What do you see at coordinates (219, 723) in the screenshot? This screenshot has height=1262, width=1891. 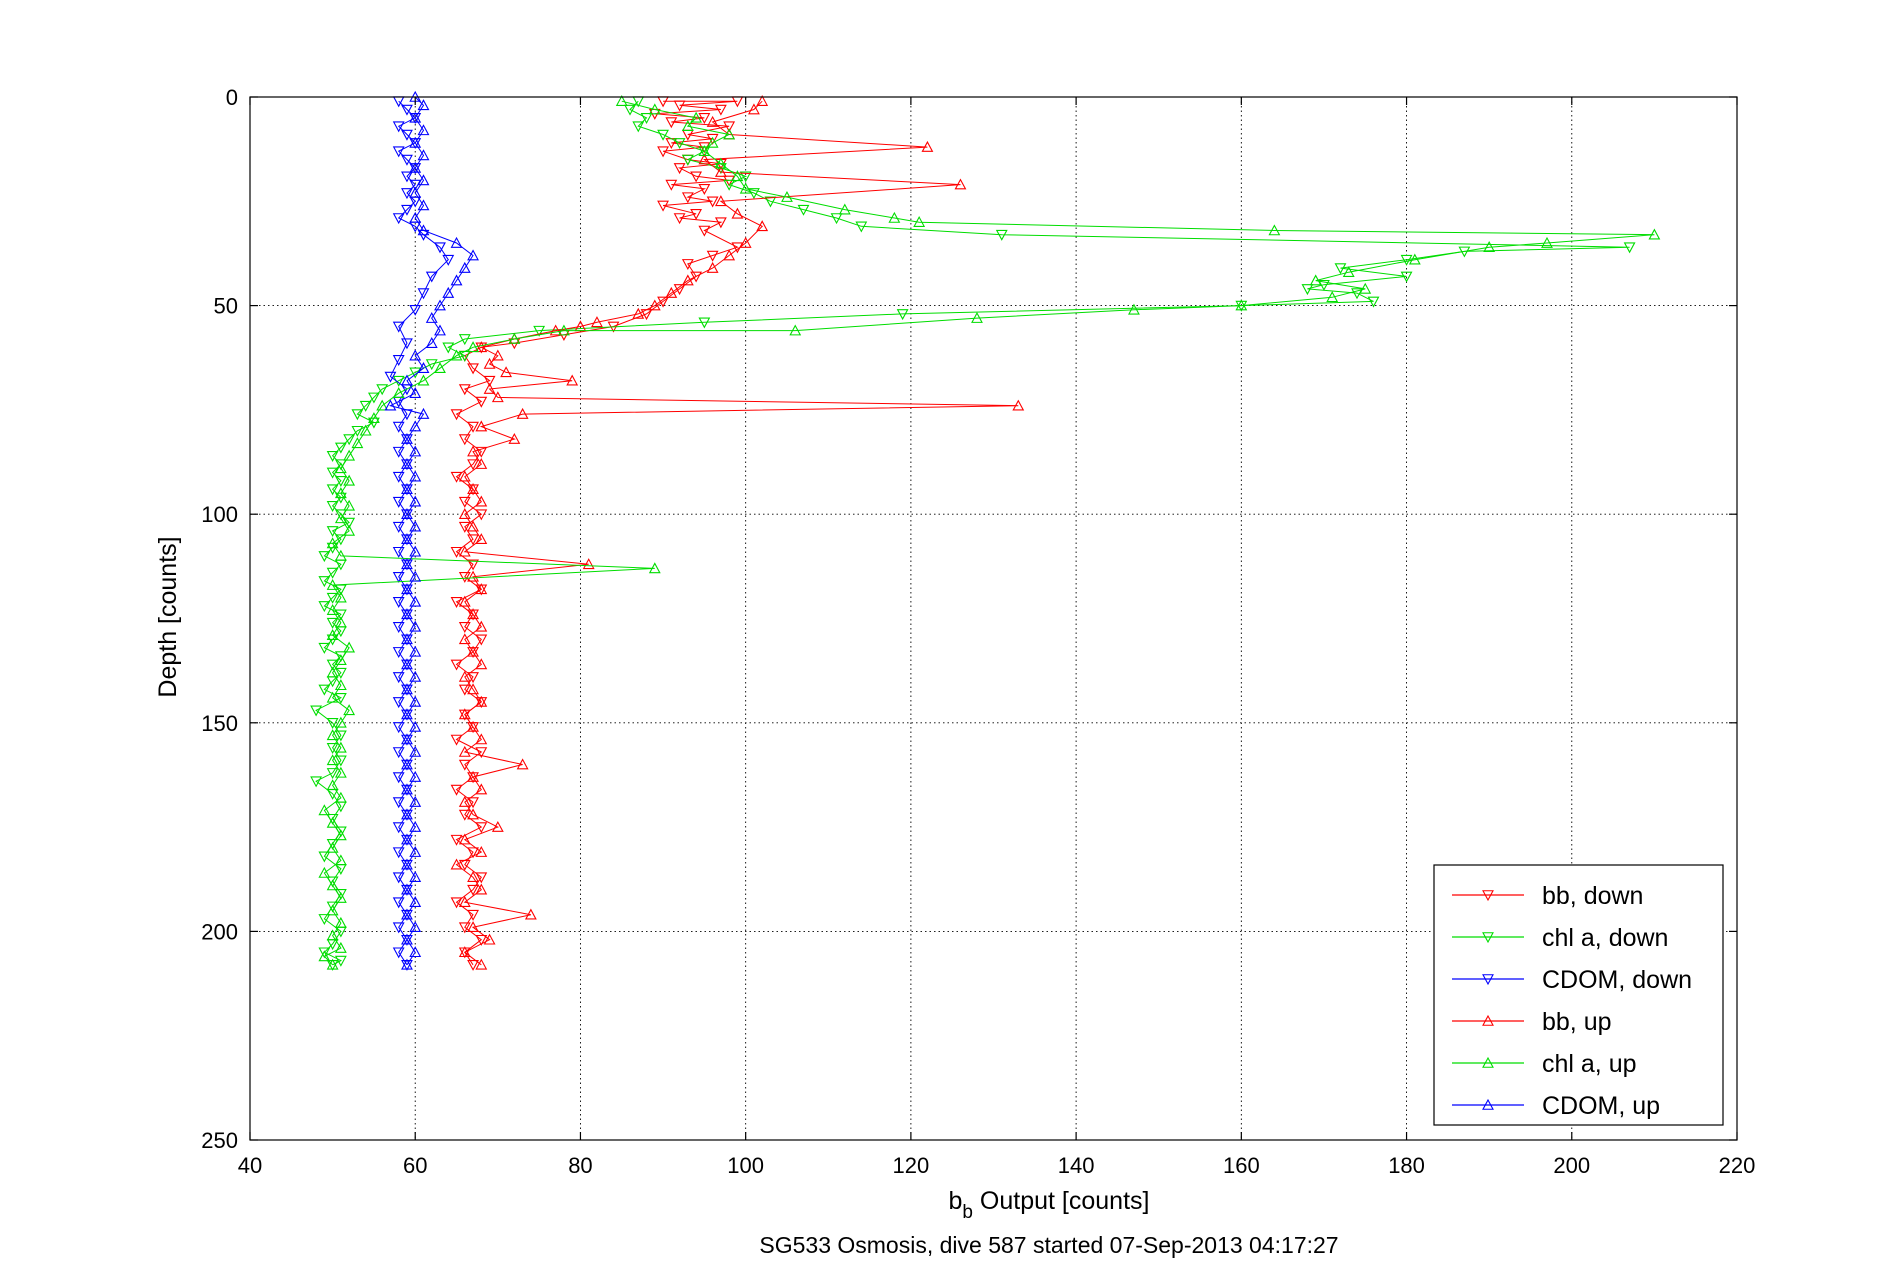 I see `y-tick-label: 150` at bounding box center [219, 723].